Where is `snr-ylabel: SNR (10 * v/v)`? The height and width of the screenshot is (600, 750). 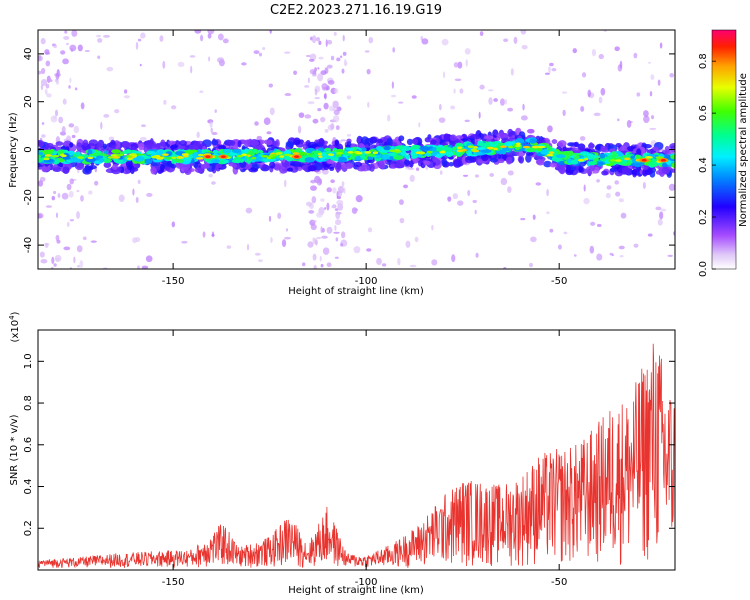 snr-ylabel: SNR (10 * v/v) is located at coordinates (14, 449).